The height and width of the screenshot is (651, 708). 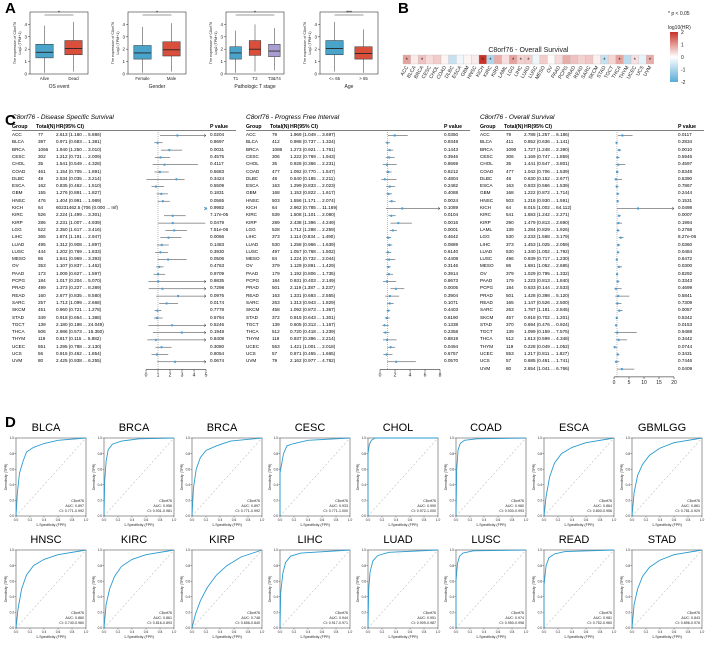 What do you see at coordinates (25, 49) in the screenshot?
I see `y-tick-label: 2` at bounding box center [25, 49].